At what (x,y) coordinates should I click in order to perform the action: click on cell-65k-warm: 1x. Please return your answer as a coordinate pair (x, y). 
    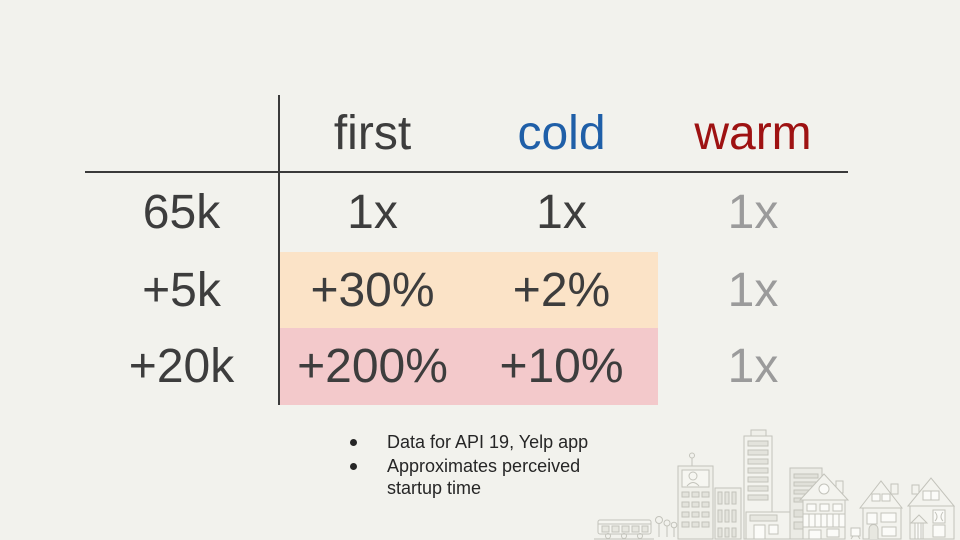
    Looking at the image, I should click on (753, 212).